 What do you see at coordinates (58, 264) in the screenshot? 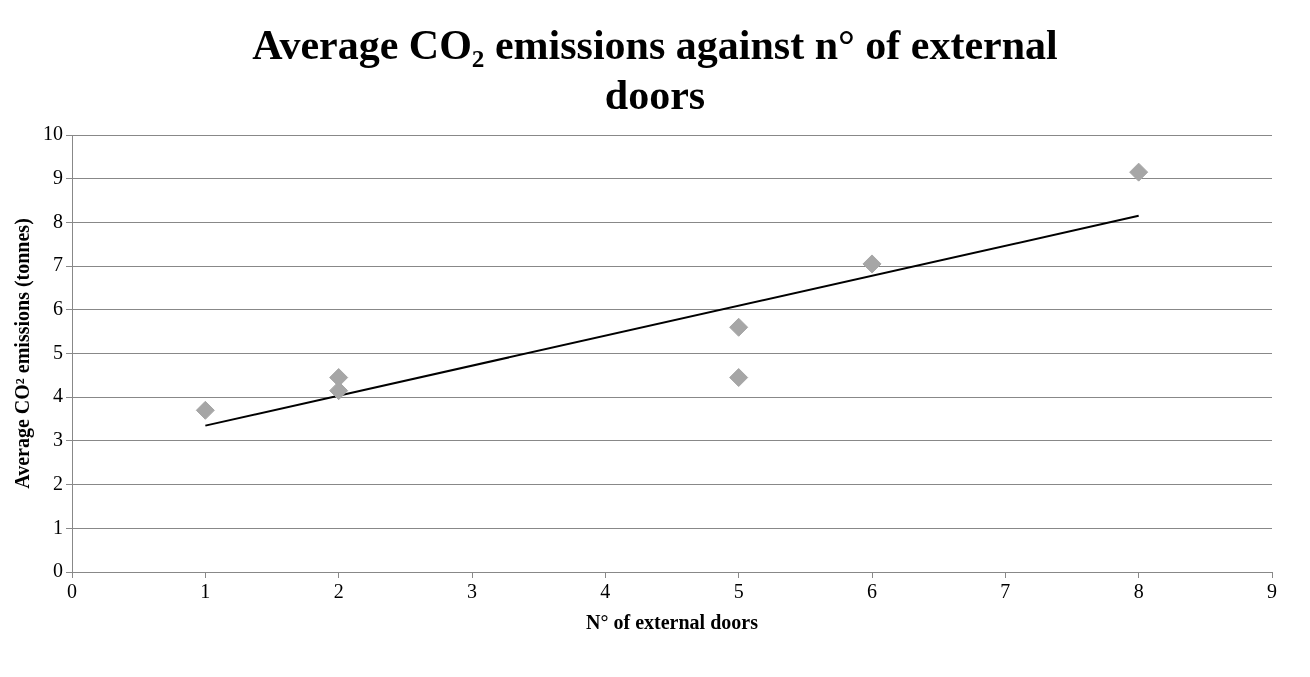
I see `y-tick-label: 7` at bounding box center [58, 264].